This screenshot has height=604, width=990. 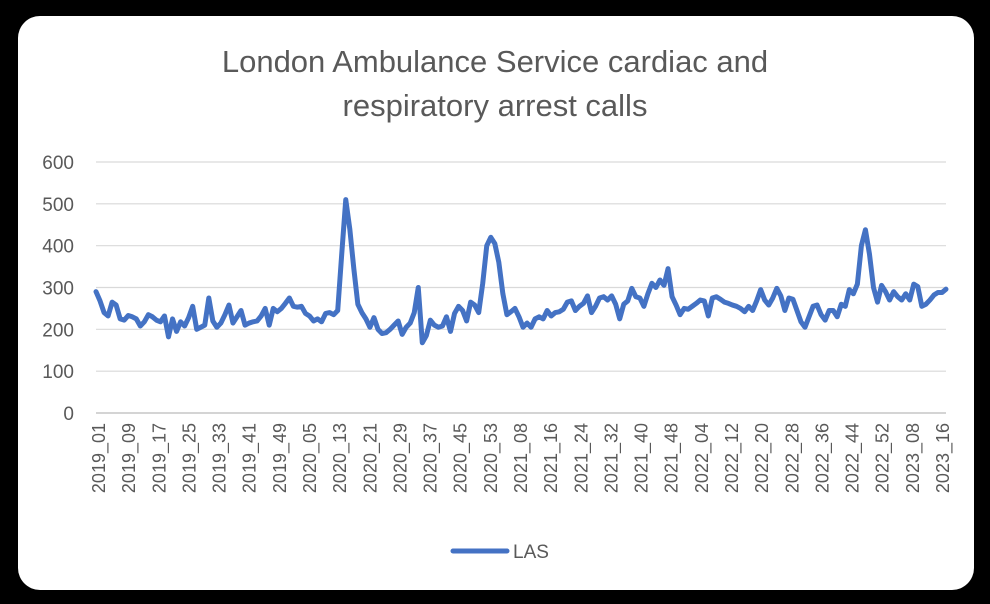 What do you see at coordinates (853, 458) in the screenshot?
I see `x-tick-label: 2022_44` at bounding box center [853, 458].